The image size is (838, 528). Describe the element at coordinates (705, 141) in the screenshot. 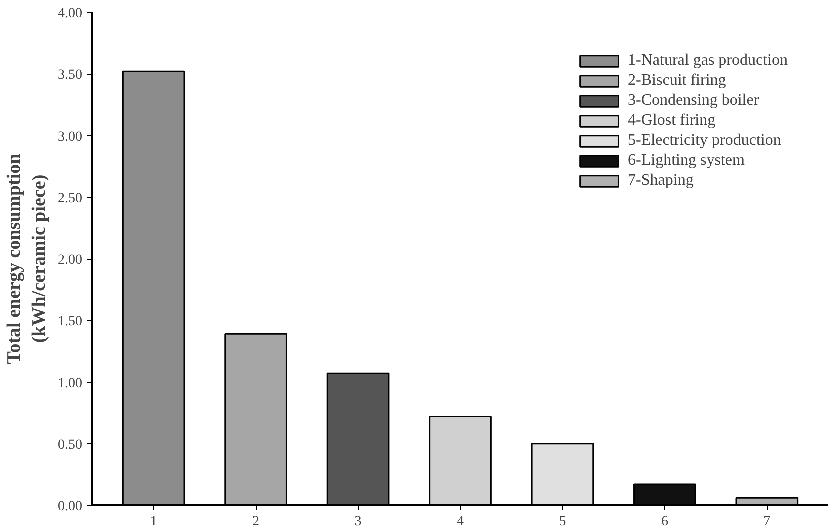

I see `legend-label: 5-Electricity production` at that location.